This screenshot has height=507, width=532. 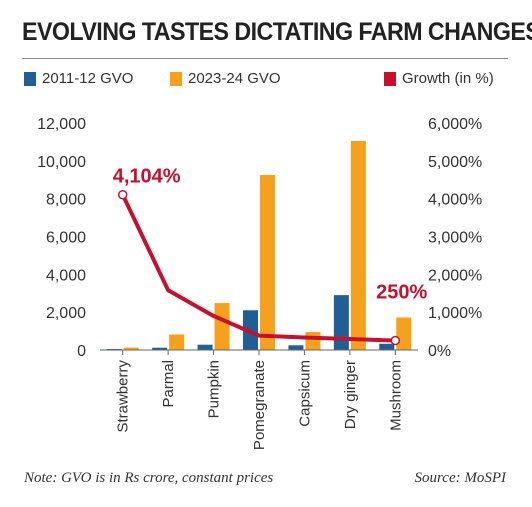 I want to click on y-left-tick-label: 12,000, so click(x=61, y=124).